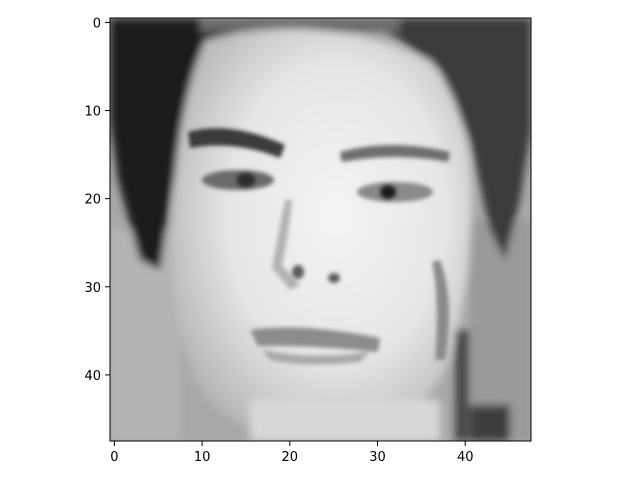 This screenshot has height=480, width=640. I want to click on hair-right, so click(445, 139).